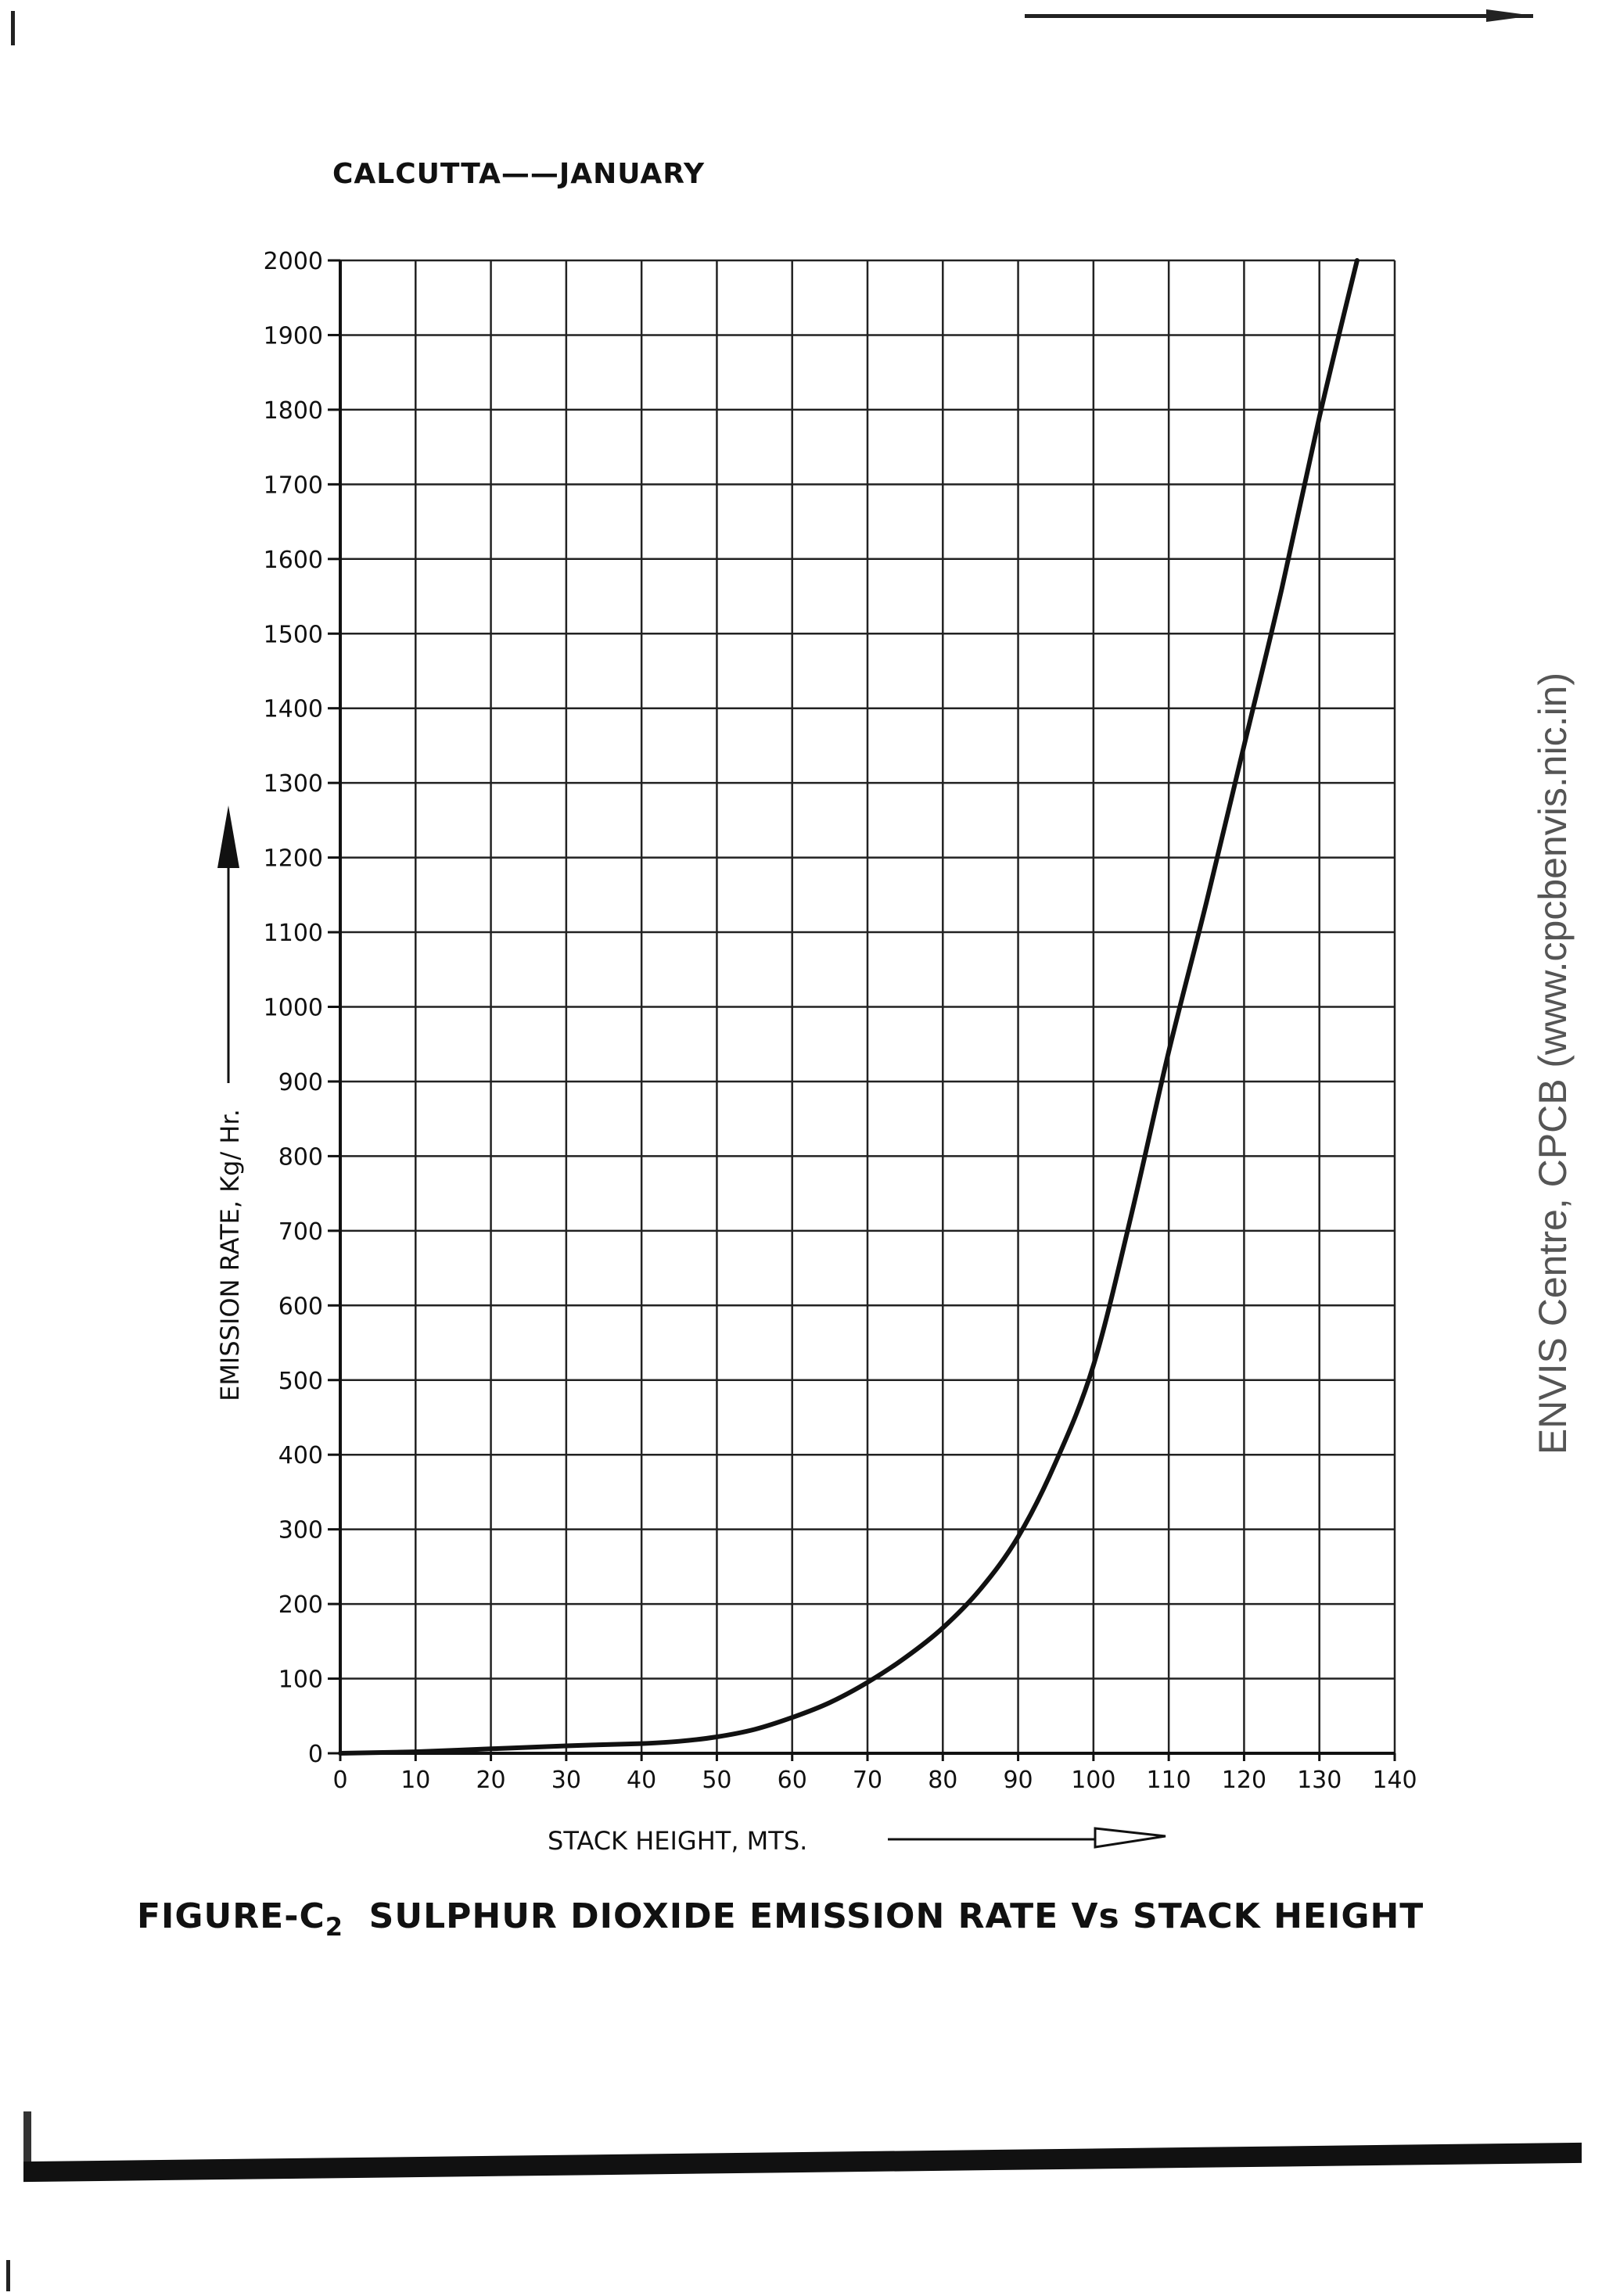 The image size is (1602, 2296). Describe the element at coordinates (868, 1780) in the screenshot. I see `x-tick-label: 70` at that location.